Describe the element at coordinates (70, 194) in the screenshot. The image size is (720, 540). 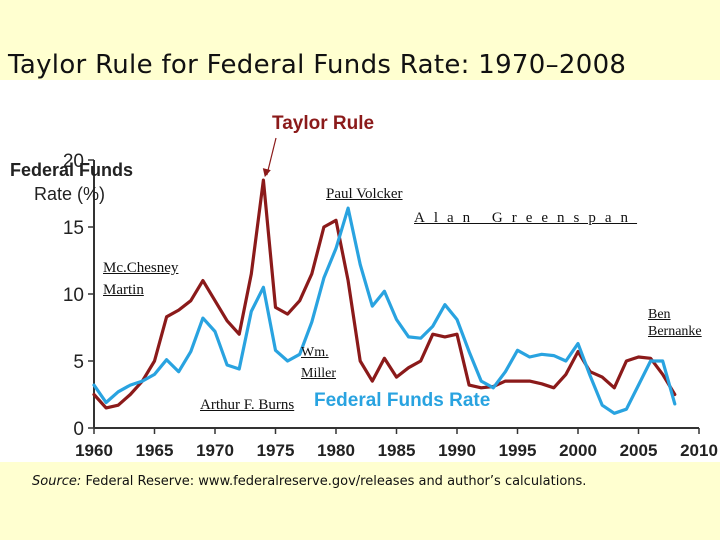
I see `y-axis-label-line2: Rate (%)` at that location.